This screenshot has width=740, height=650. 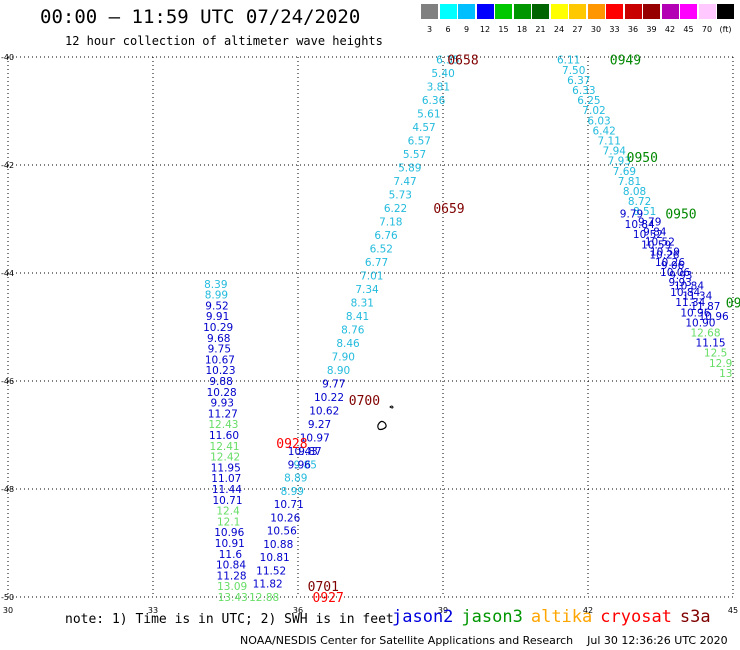 What do you see at coordinates (636, 617) in the screenshot?
I see `legend-cryosat: cryosat` at bounding box center [636, 617].